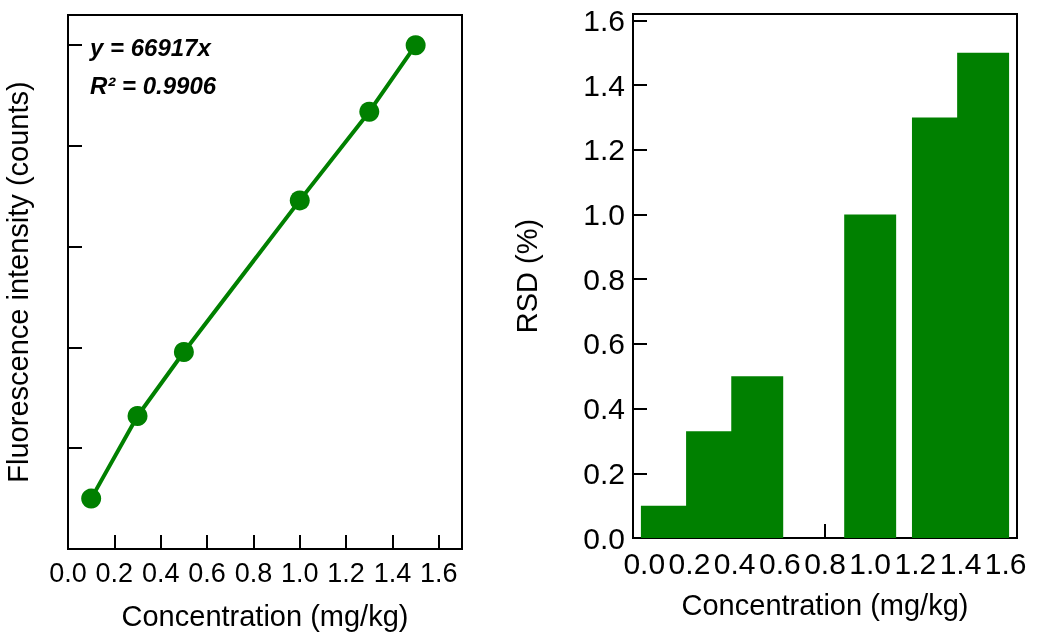 The image size is (1038, 642). What do you see at coordinates (604, 279) in the screenshot?
I see `y-tick-label: 0.8` at bounding box center [604, 279].